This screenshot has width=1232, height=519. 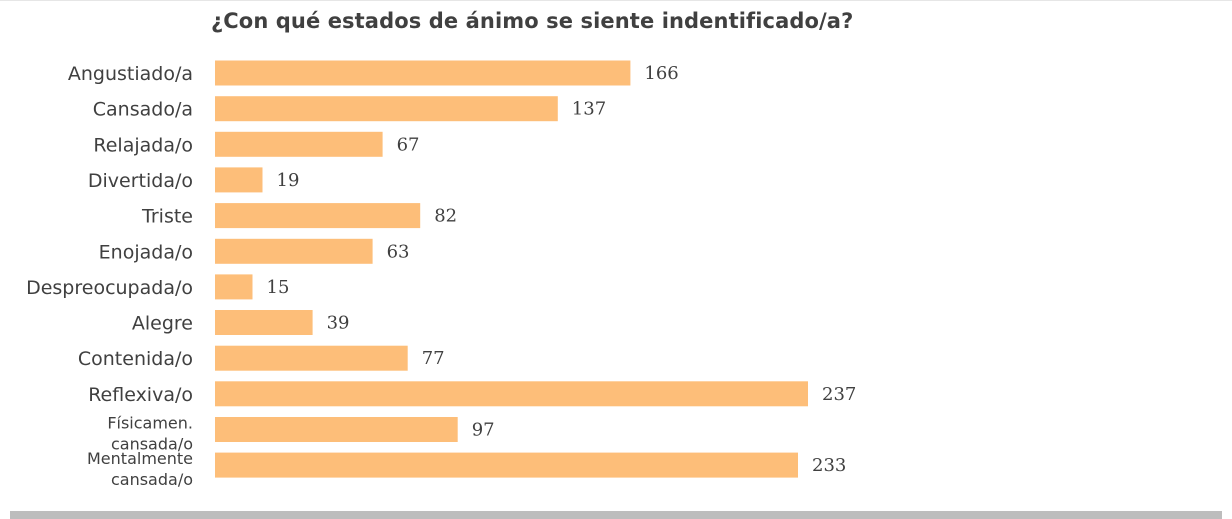 What do you see at coordinates (616, 0) in the screenshot?
I see `top-border` at bounding box center [616, 0].